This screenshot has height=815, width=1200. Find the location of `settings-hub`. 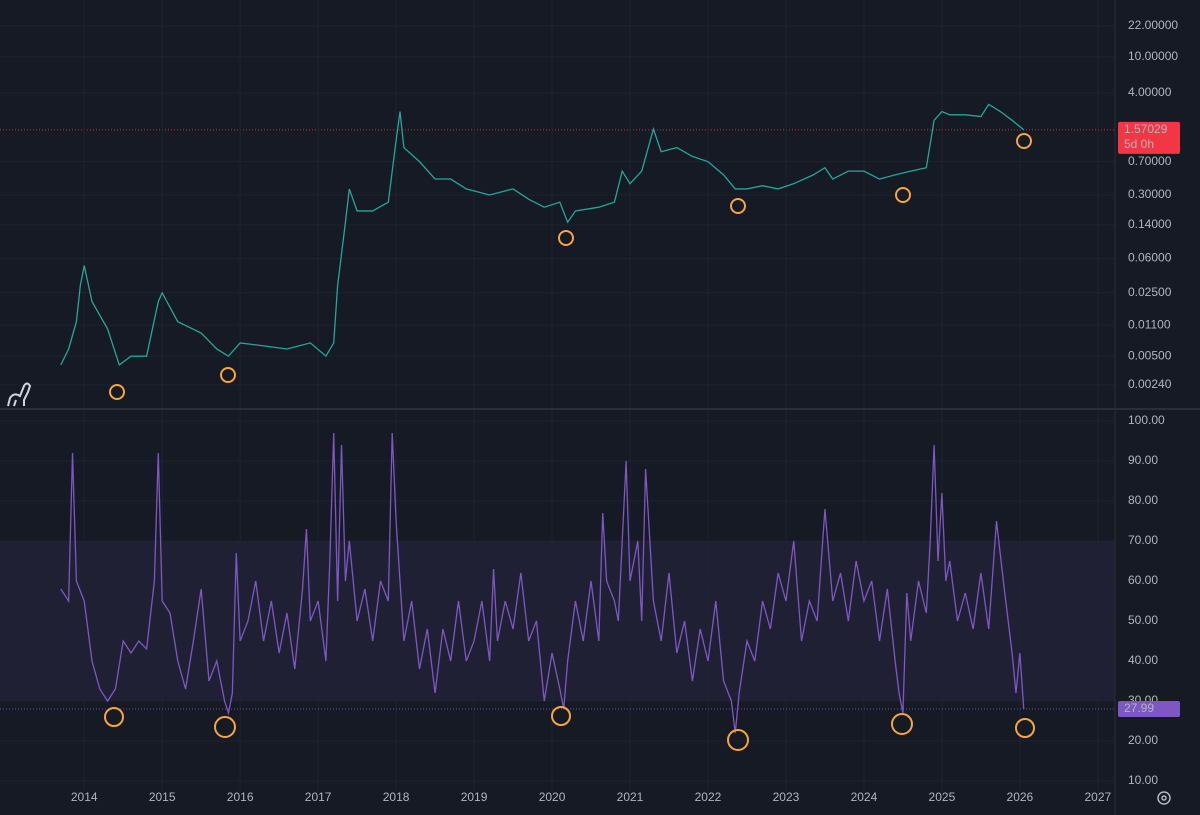

settings-hub is located at coordinates (1164, 798).